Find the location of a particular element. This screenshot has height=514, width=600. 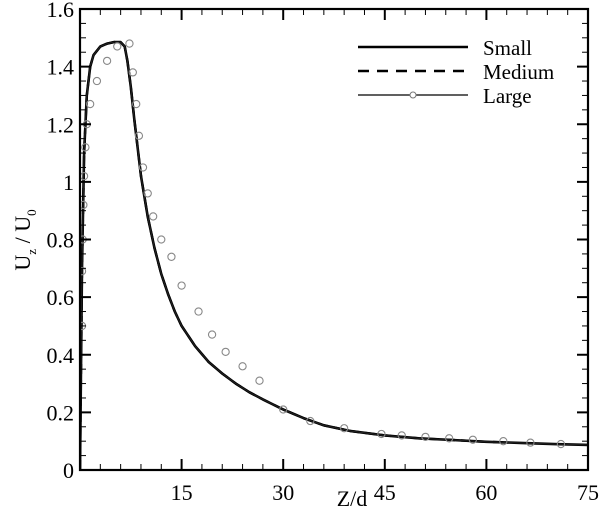

y-axis-label-text: Uz / U0 is located at coordinates (24, 239).